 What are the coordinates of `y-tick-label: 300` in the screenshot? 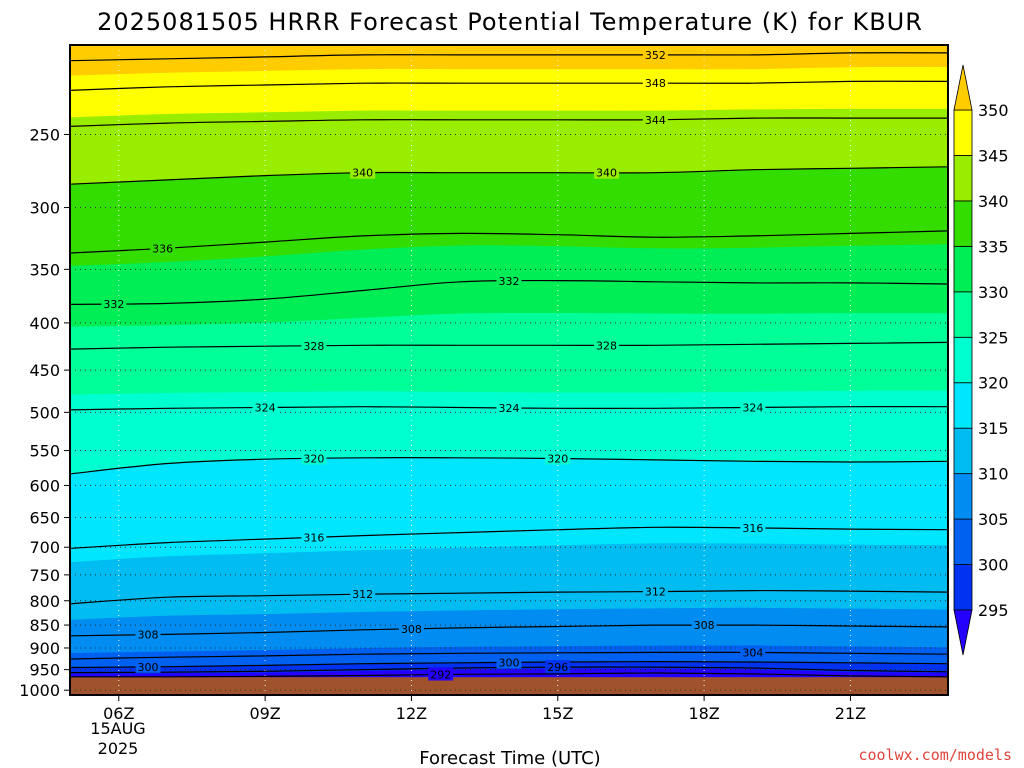 It's located at (44, 208).